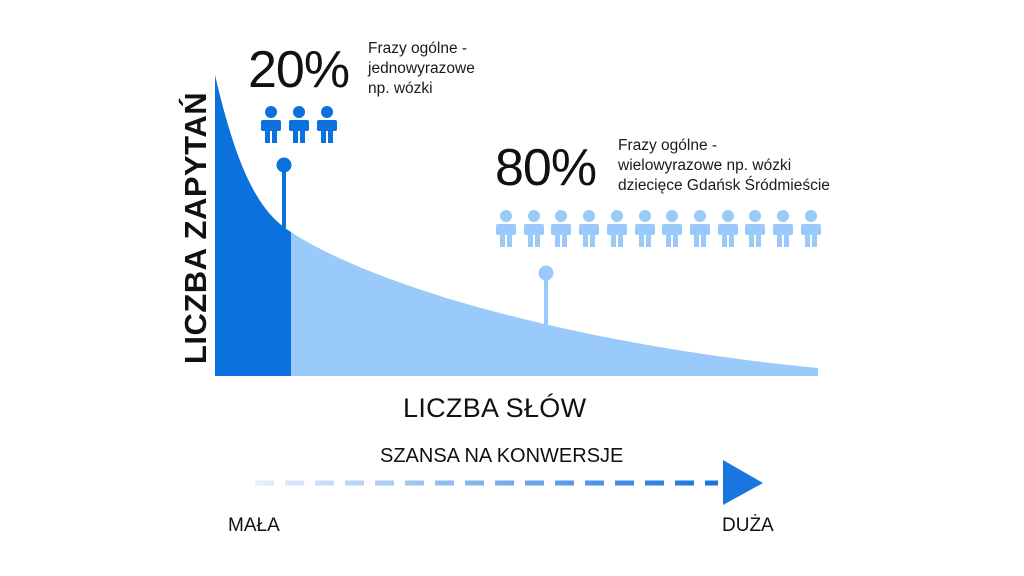 The image size is (1024, 576). Describe the element at coordinates (418, 48) in the screenshot. I see `head-term-desc-line: Frazy ogólne -` at that location.